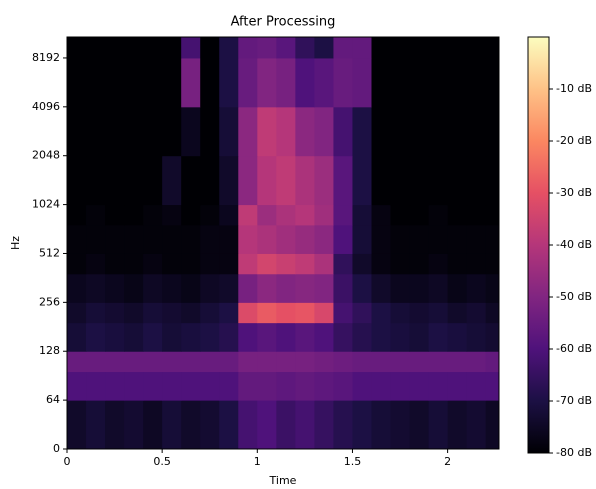 The width and height of the screenshot is (596, 489). I want to click on colorbar-tick-label: -60 dB, so click(574, 348).